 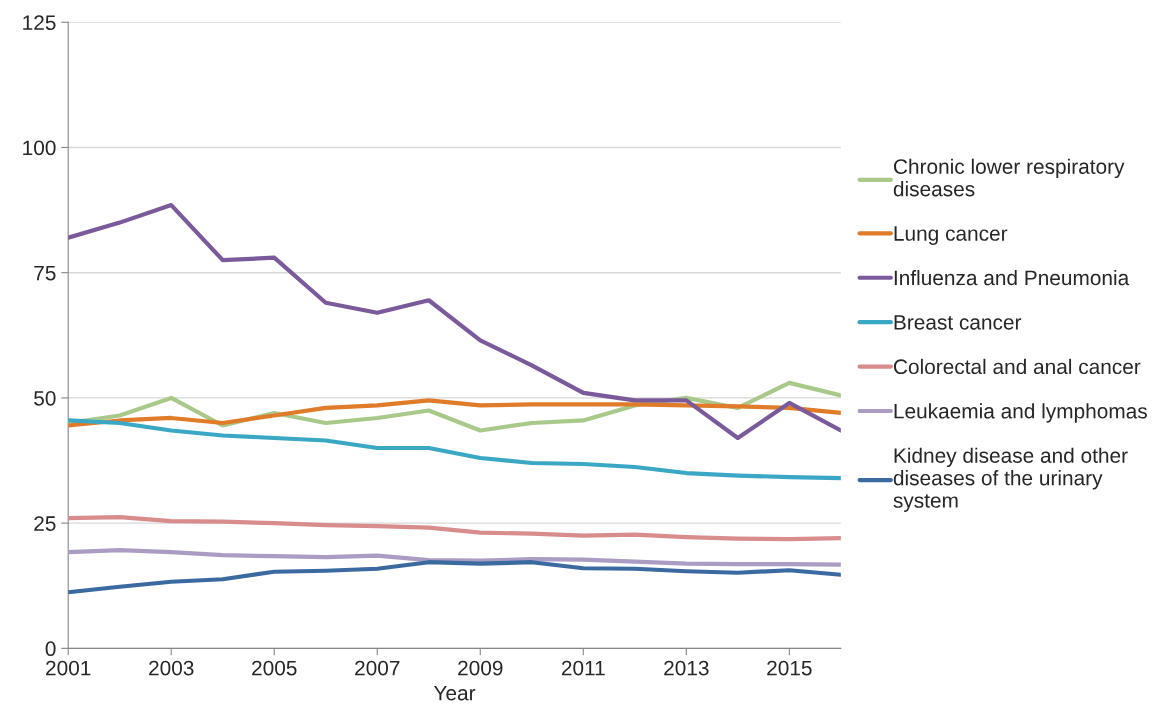 What do you see at coordinates (68, 668) in the screenshot?
I see `x-tick-label: 2001` at bounding box center [68, 668].